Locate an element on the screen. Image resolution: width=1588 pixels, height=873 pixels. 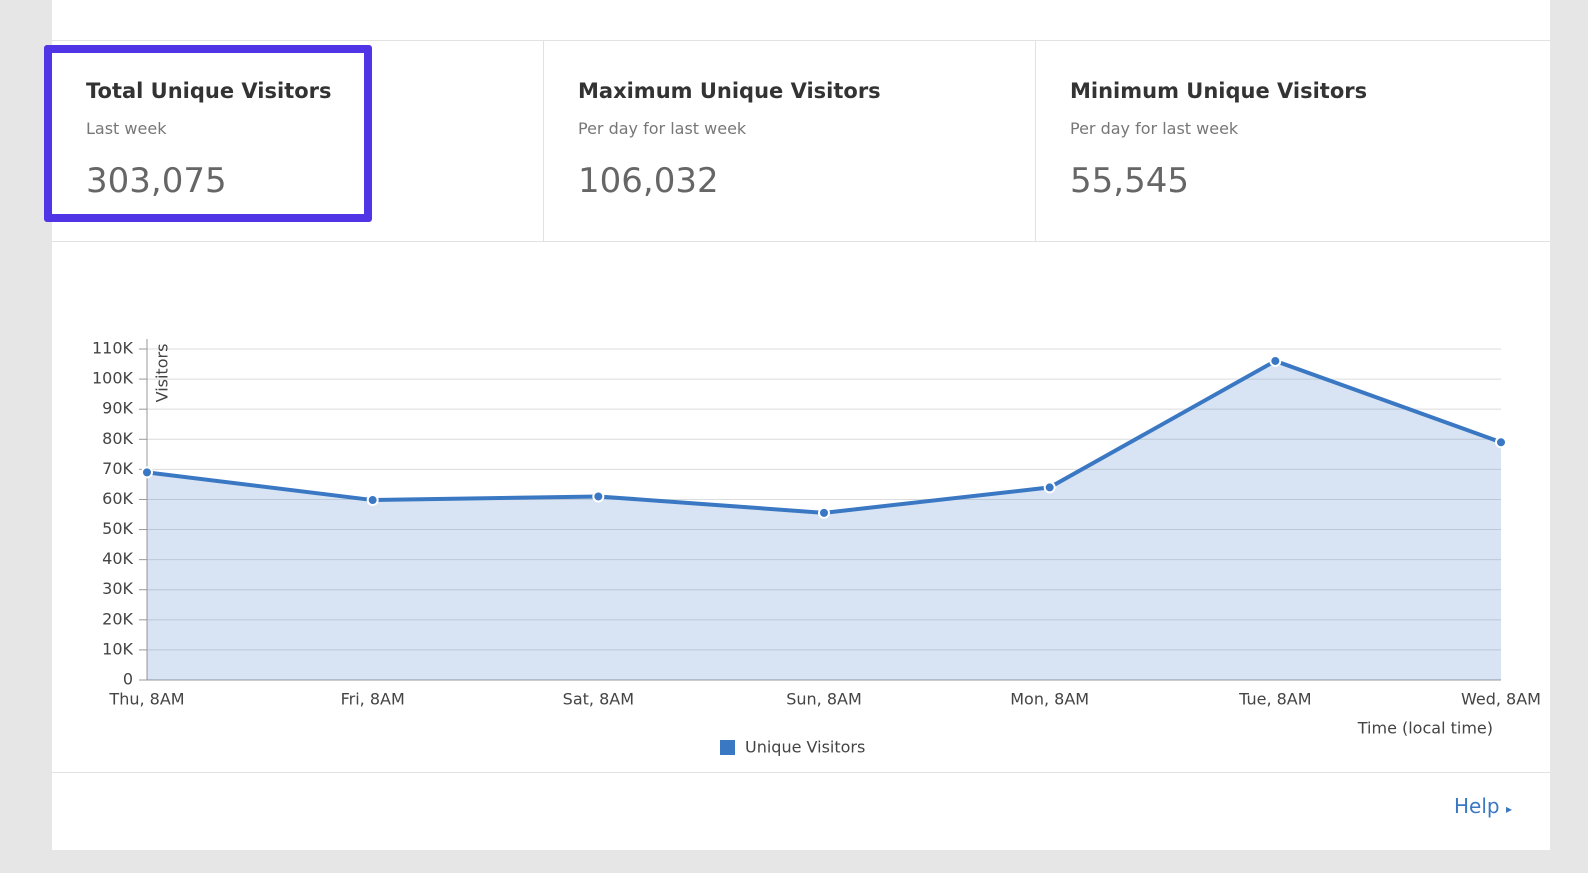
y-tick-label: 110K is located at coordinates (113, 348).